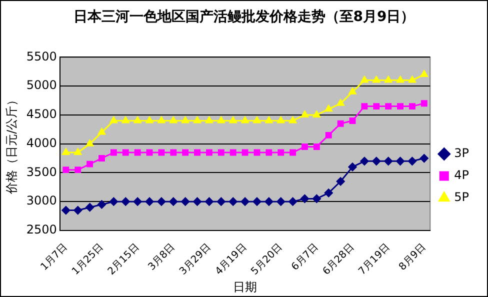 Image resolution: width=488 pixels, height=297 pixels. Describe the element at coordinates (462, 175) in the screenshot. I see `legend-label: 4P` at that location.